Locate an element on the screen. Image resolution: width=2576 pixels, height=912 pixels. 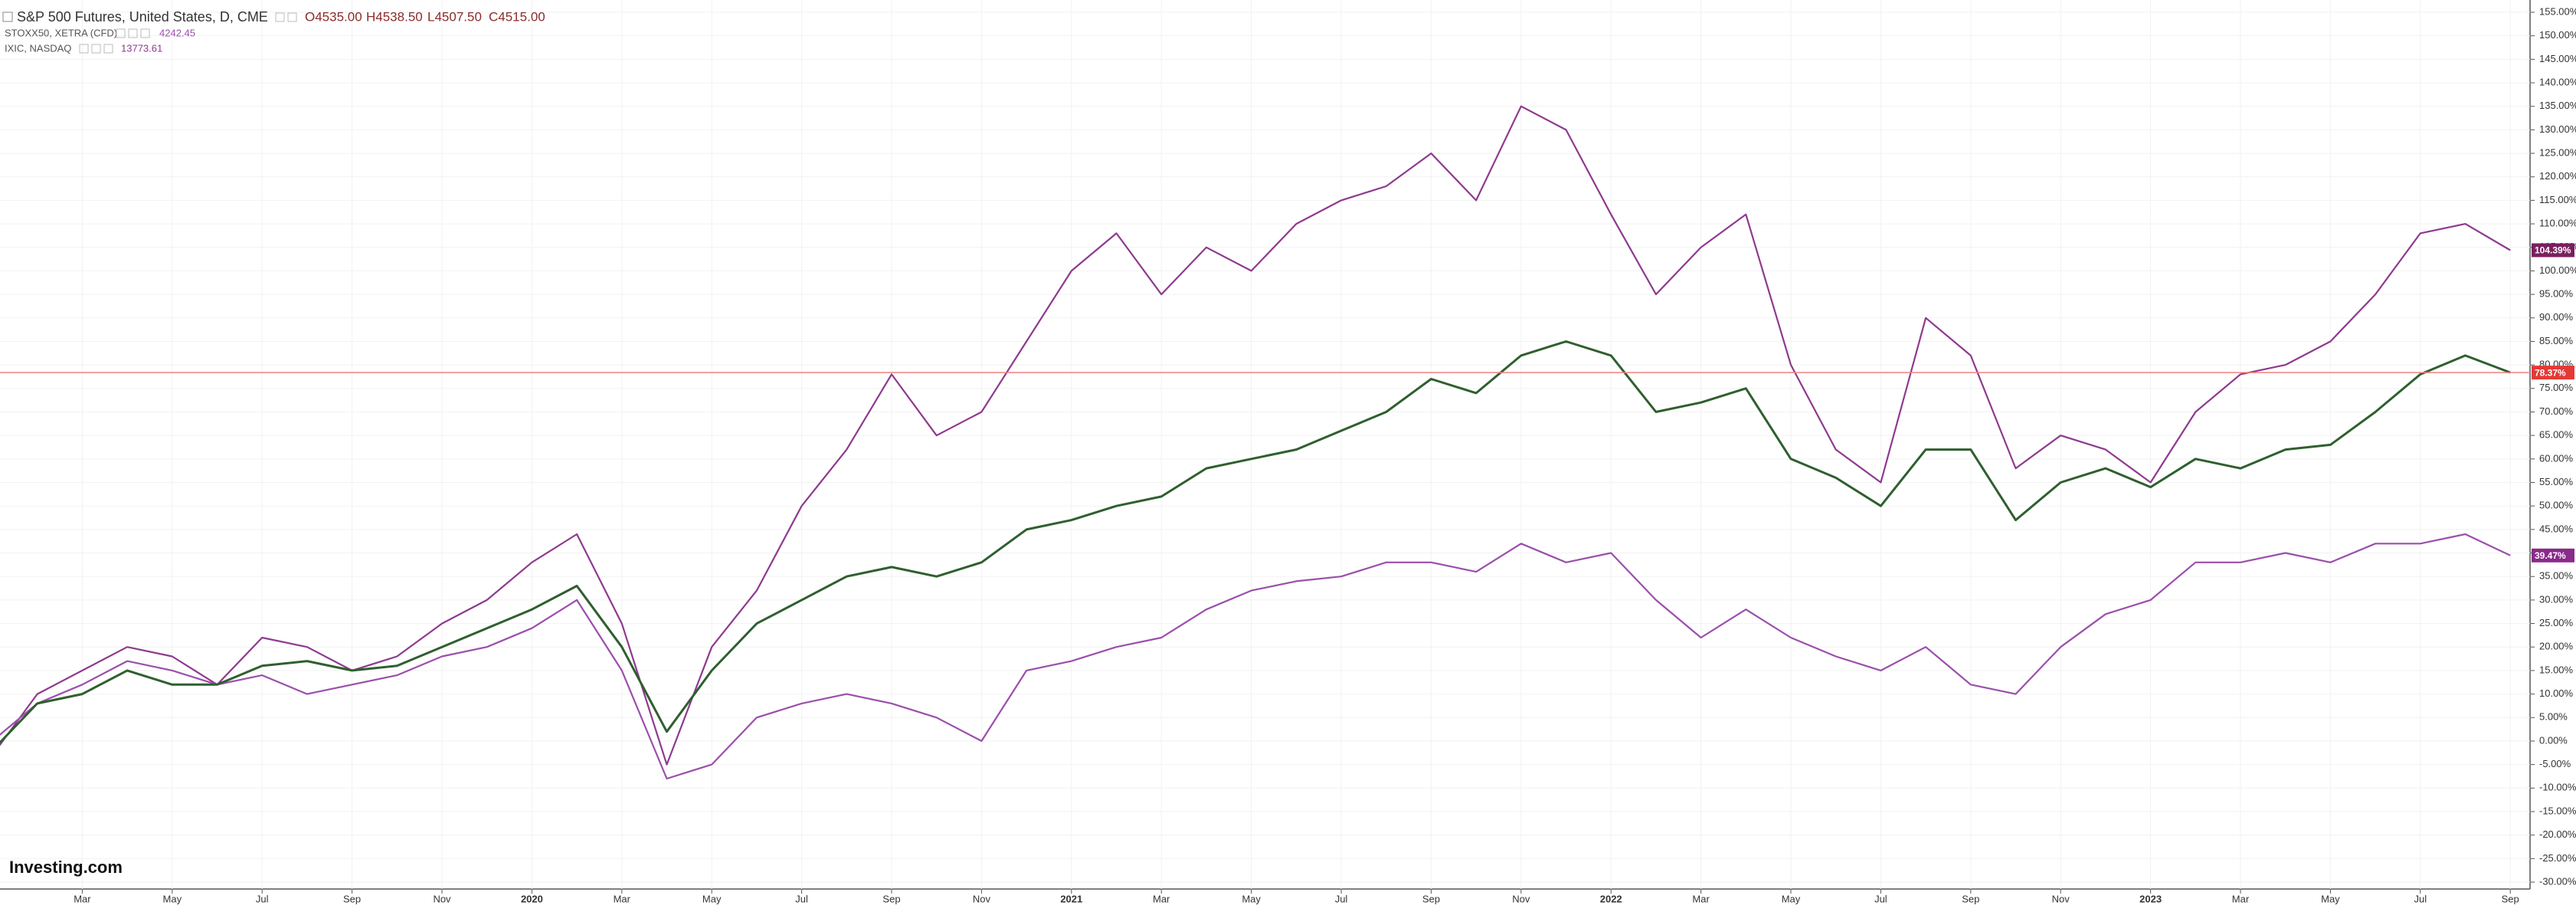
y-tick-label: 0.00% is located at coordinates (2553, 740).